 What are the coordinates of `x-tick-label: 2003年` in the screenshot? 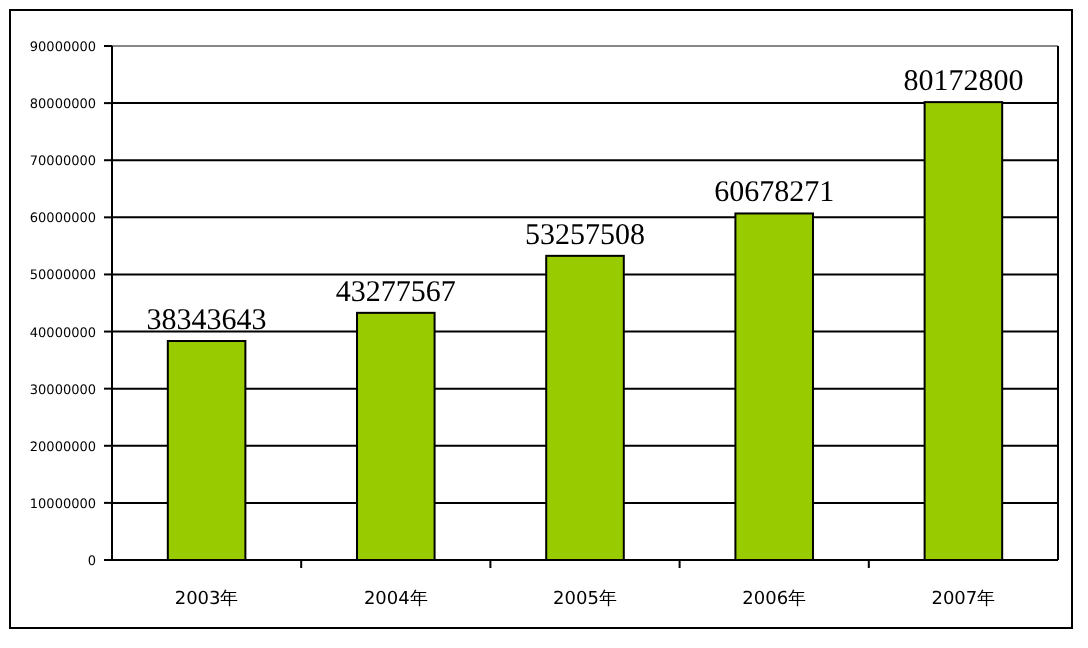 It's located at (206, 599).